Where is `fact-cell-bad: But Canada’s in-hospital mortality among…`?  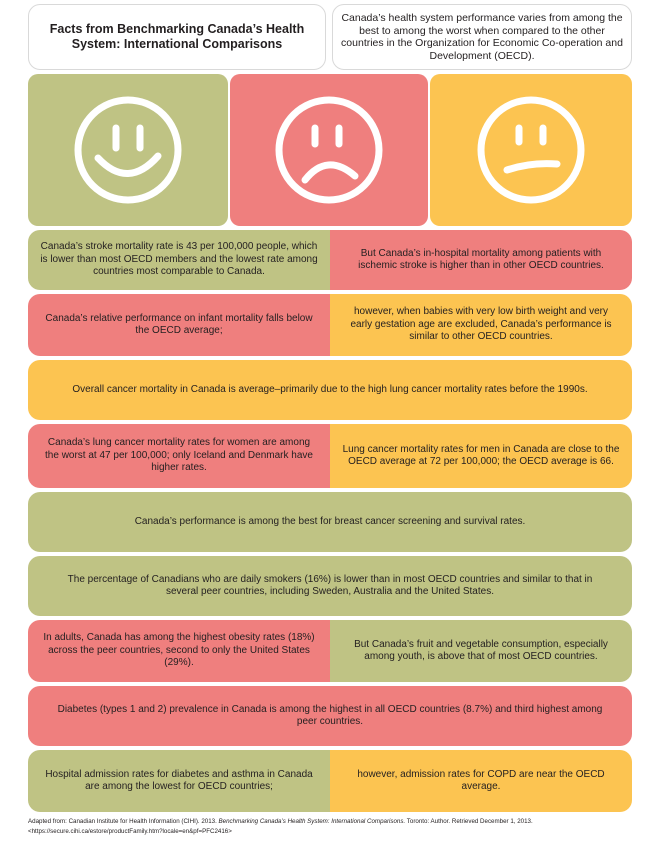 fact-cell-bad: But Canada’s in-hospital mortality among… is located at coordinates (481, 260).